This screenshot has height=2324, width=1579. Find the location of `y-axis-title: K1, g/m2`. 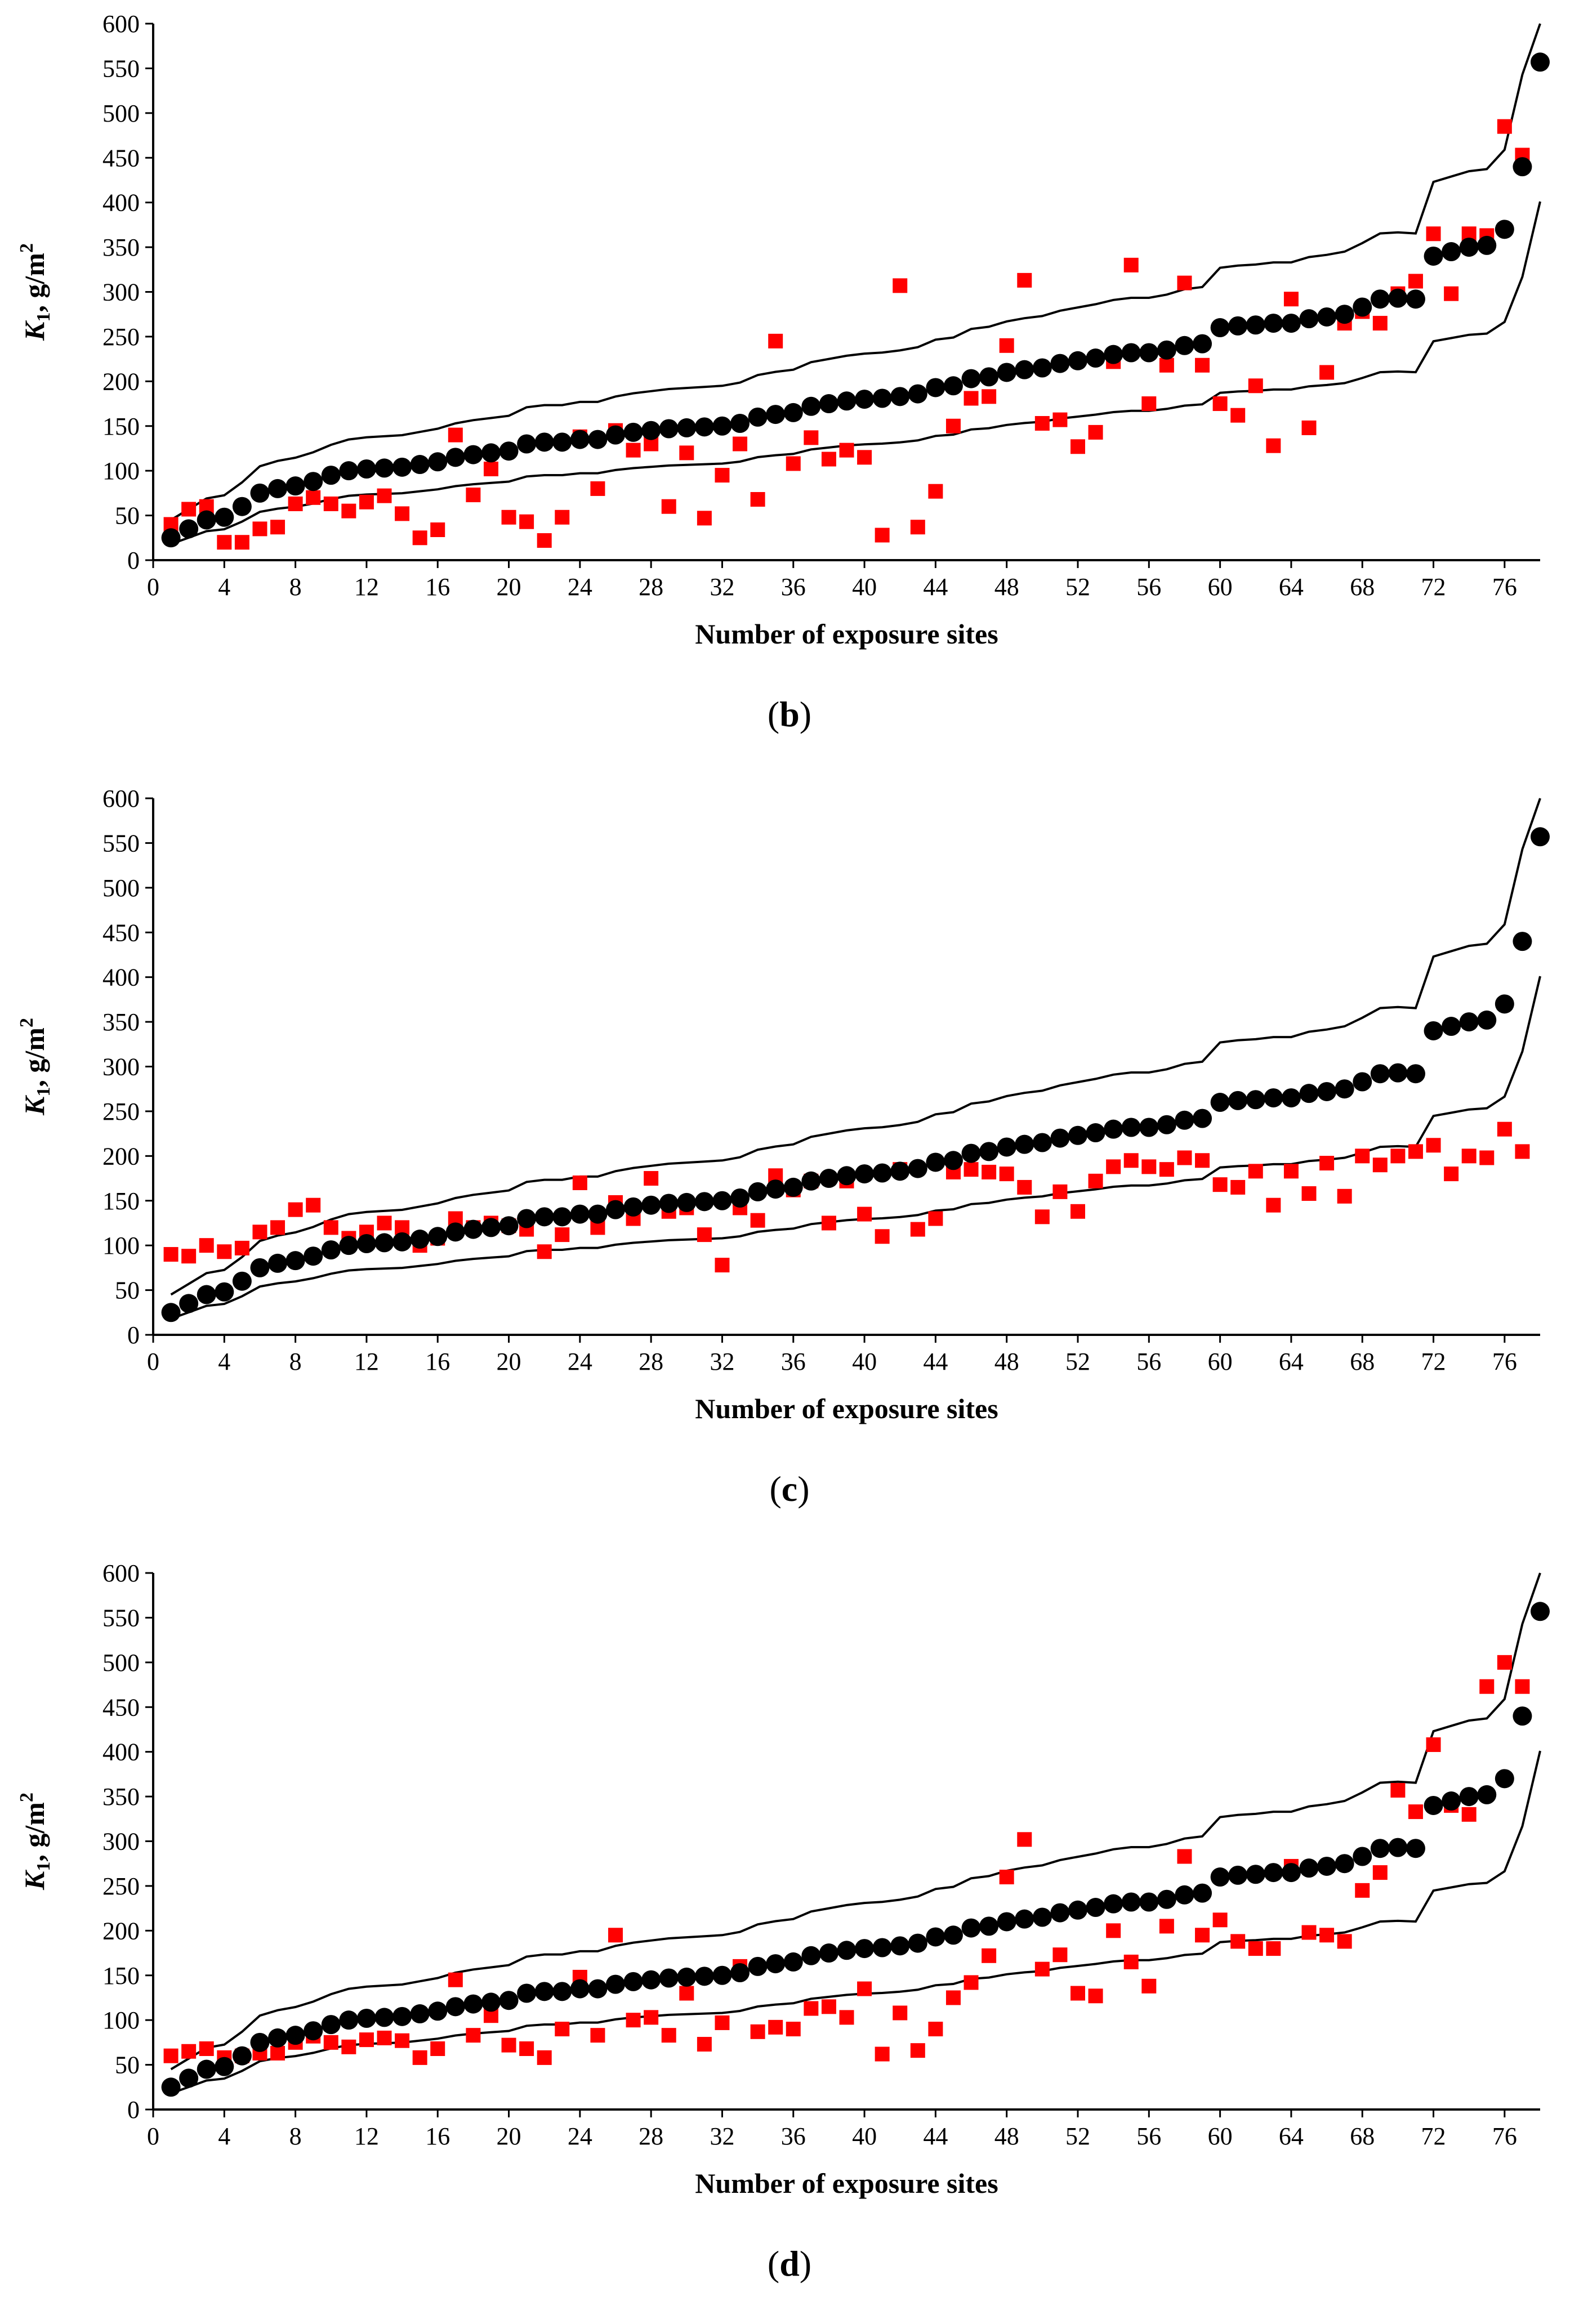

y-axis-title: K1, g/m2 is located at coordinates (35, 1067).